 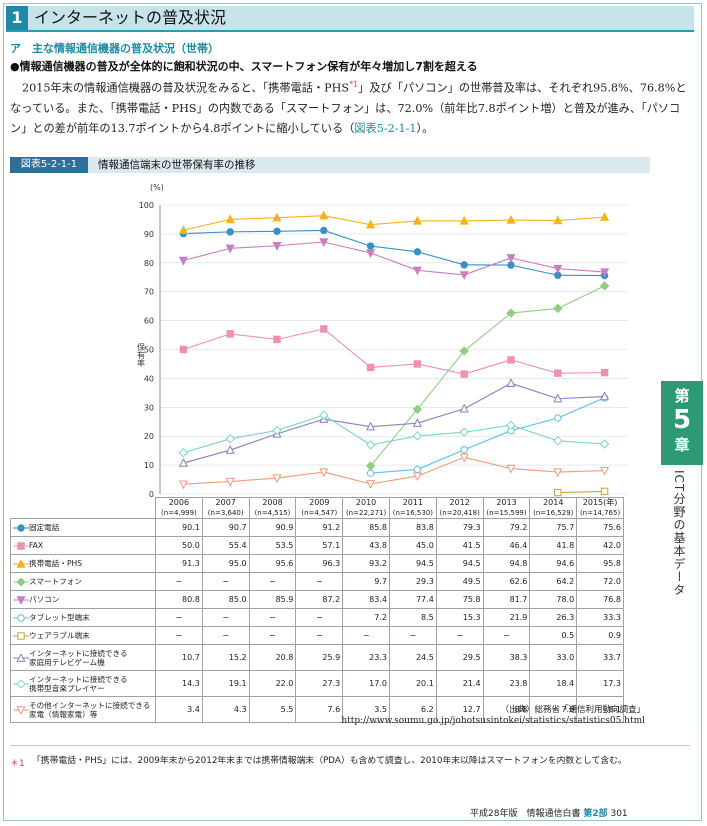 What do you see at coordinates (177, 165) in the screenshot?
I see `figure-title: 情報通信端末の世帯保有率の推移` at bounding box center [177, 165].